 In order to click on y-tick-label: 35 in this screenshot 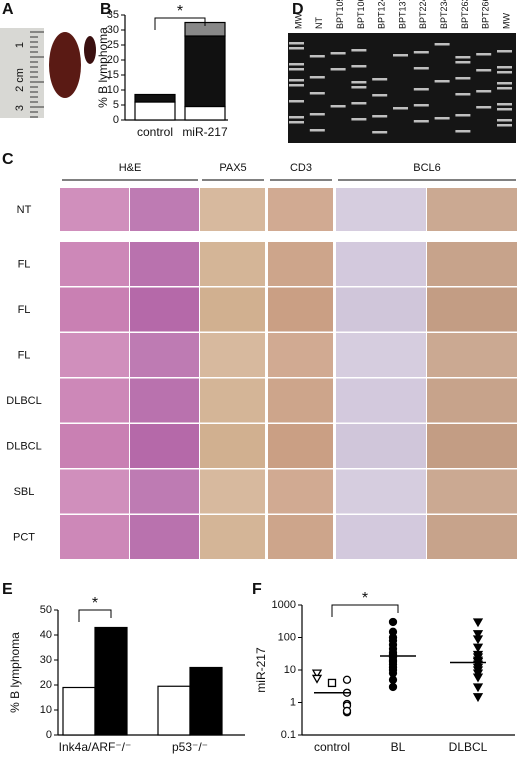, I will do `click(113, 15)`.